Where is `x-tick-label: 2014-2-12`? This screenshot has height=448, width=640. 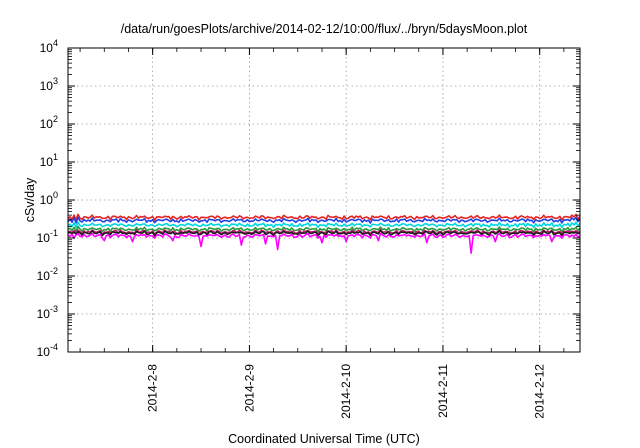 x-tick-label: 2014-2-12 is located at coordinates (540, 391).